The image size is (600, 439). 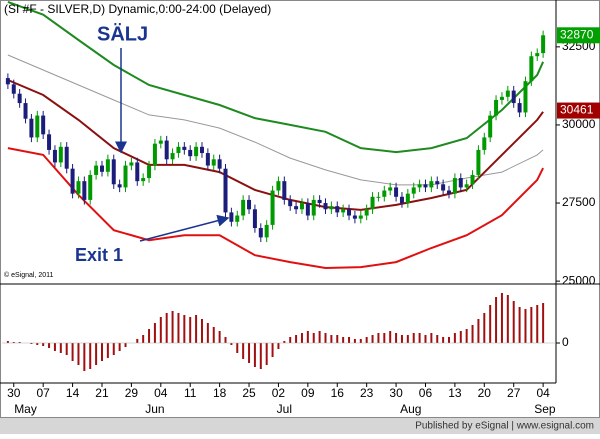 I want to click on annotation-arrow, so click(x=184, y=228).